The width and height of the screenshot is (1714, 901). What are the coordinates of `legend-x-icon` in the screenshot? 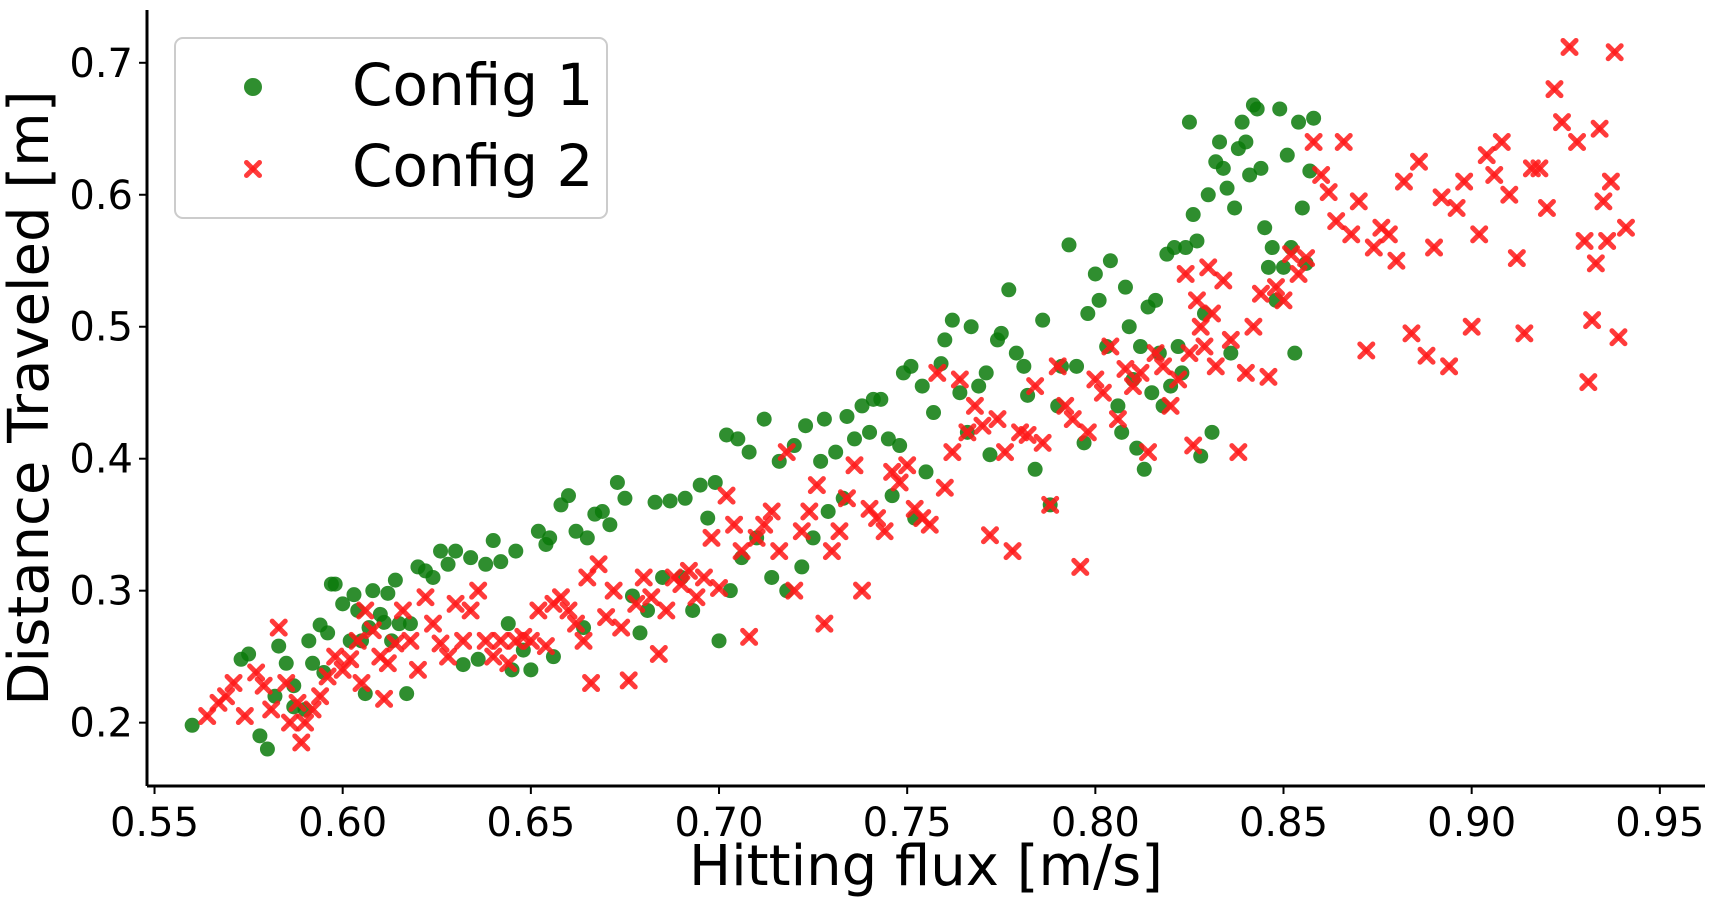 It's located at (253, 169).